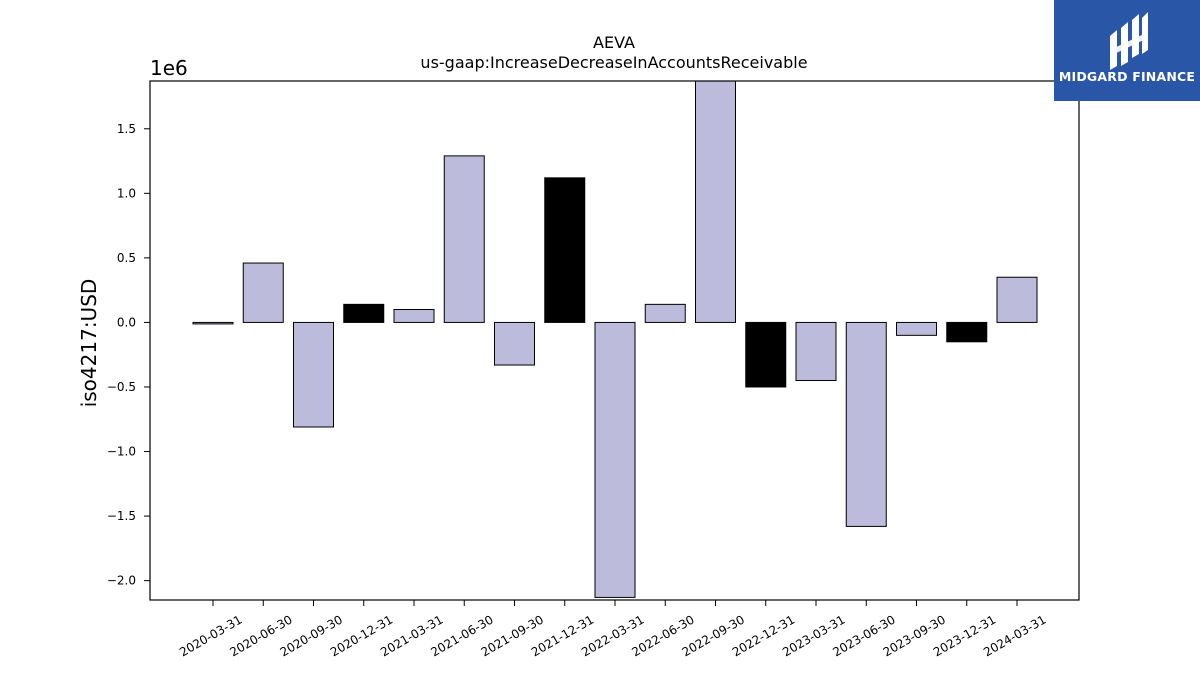 The image size is (1200, 675). Describe the element at coordinates (121, 516) in the screenshot. I see `y-tick-label: −1.5` at that location.